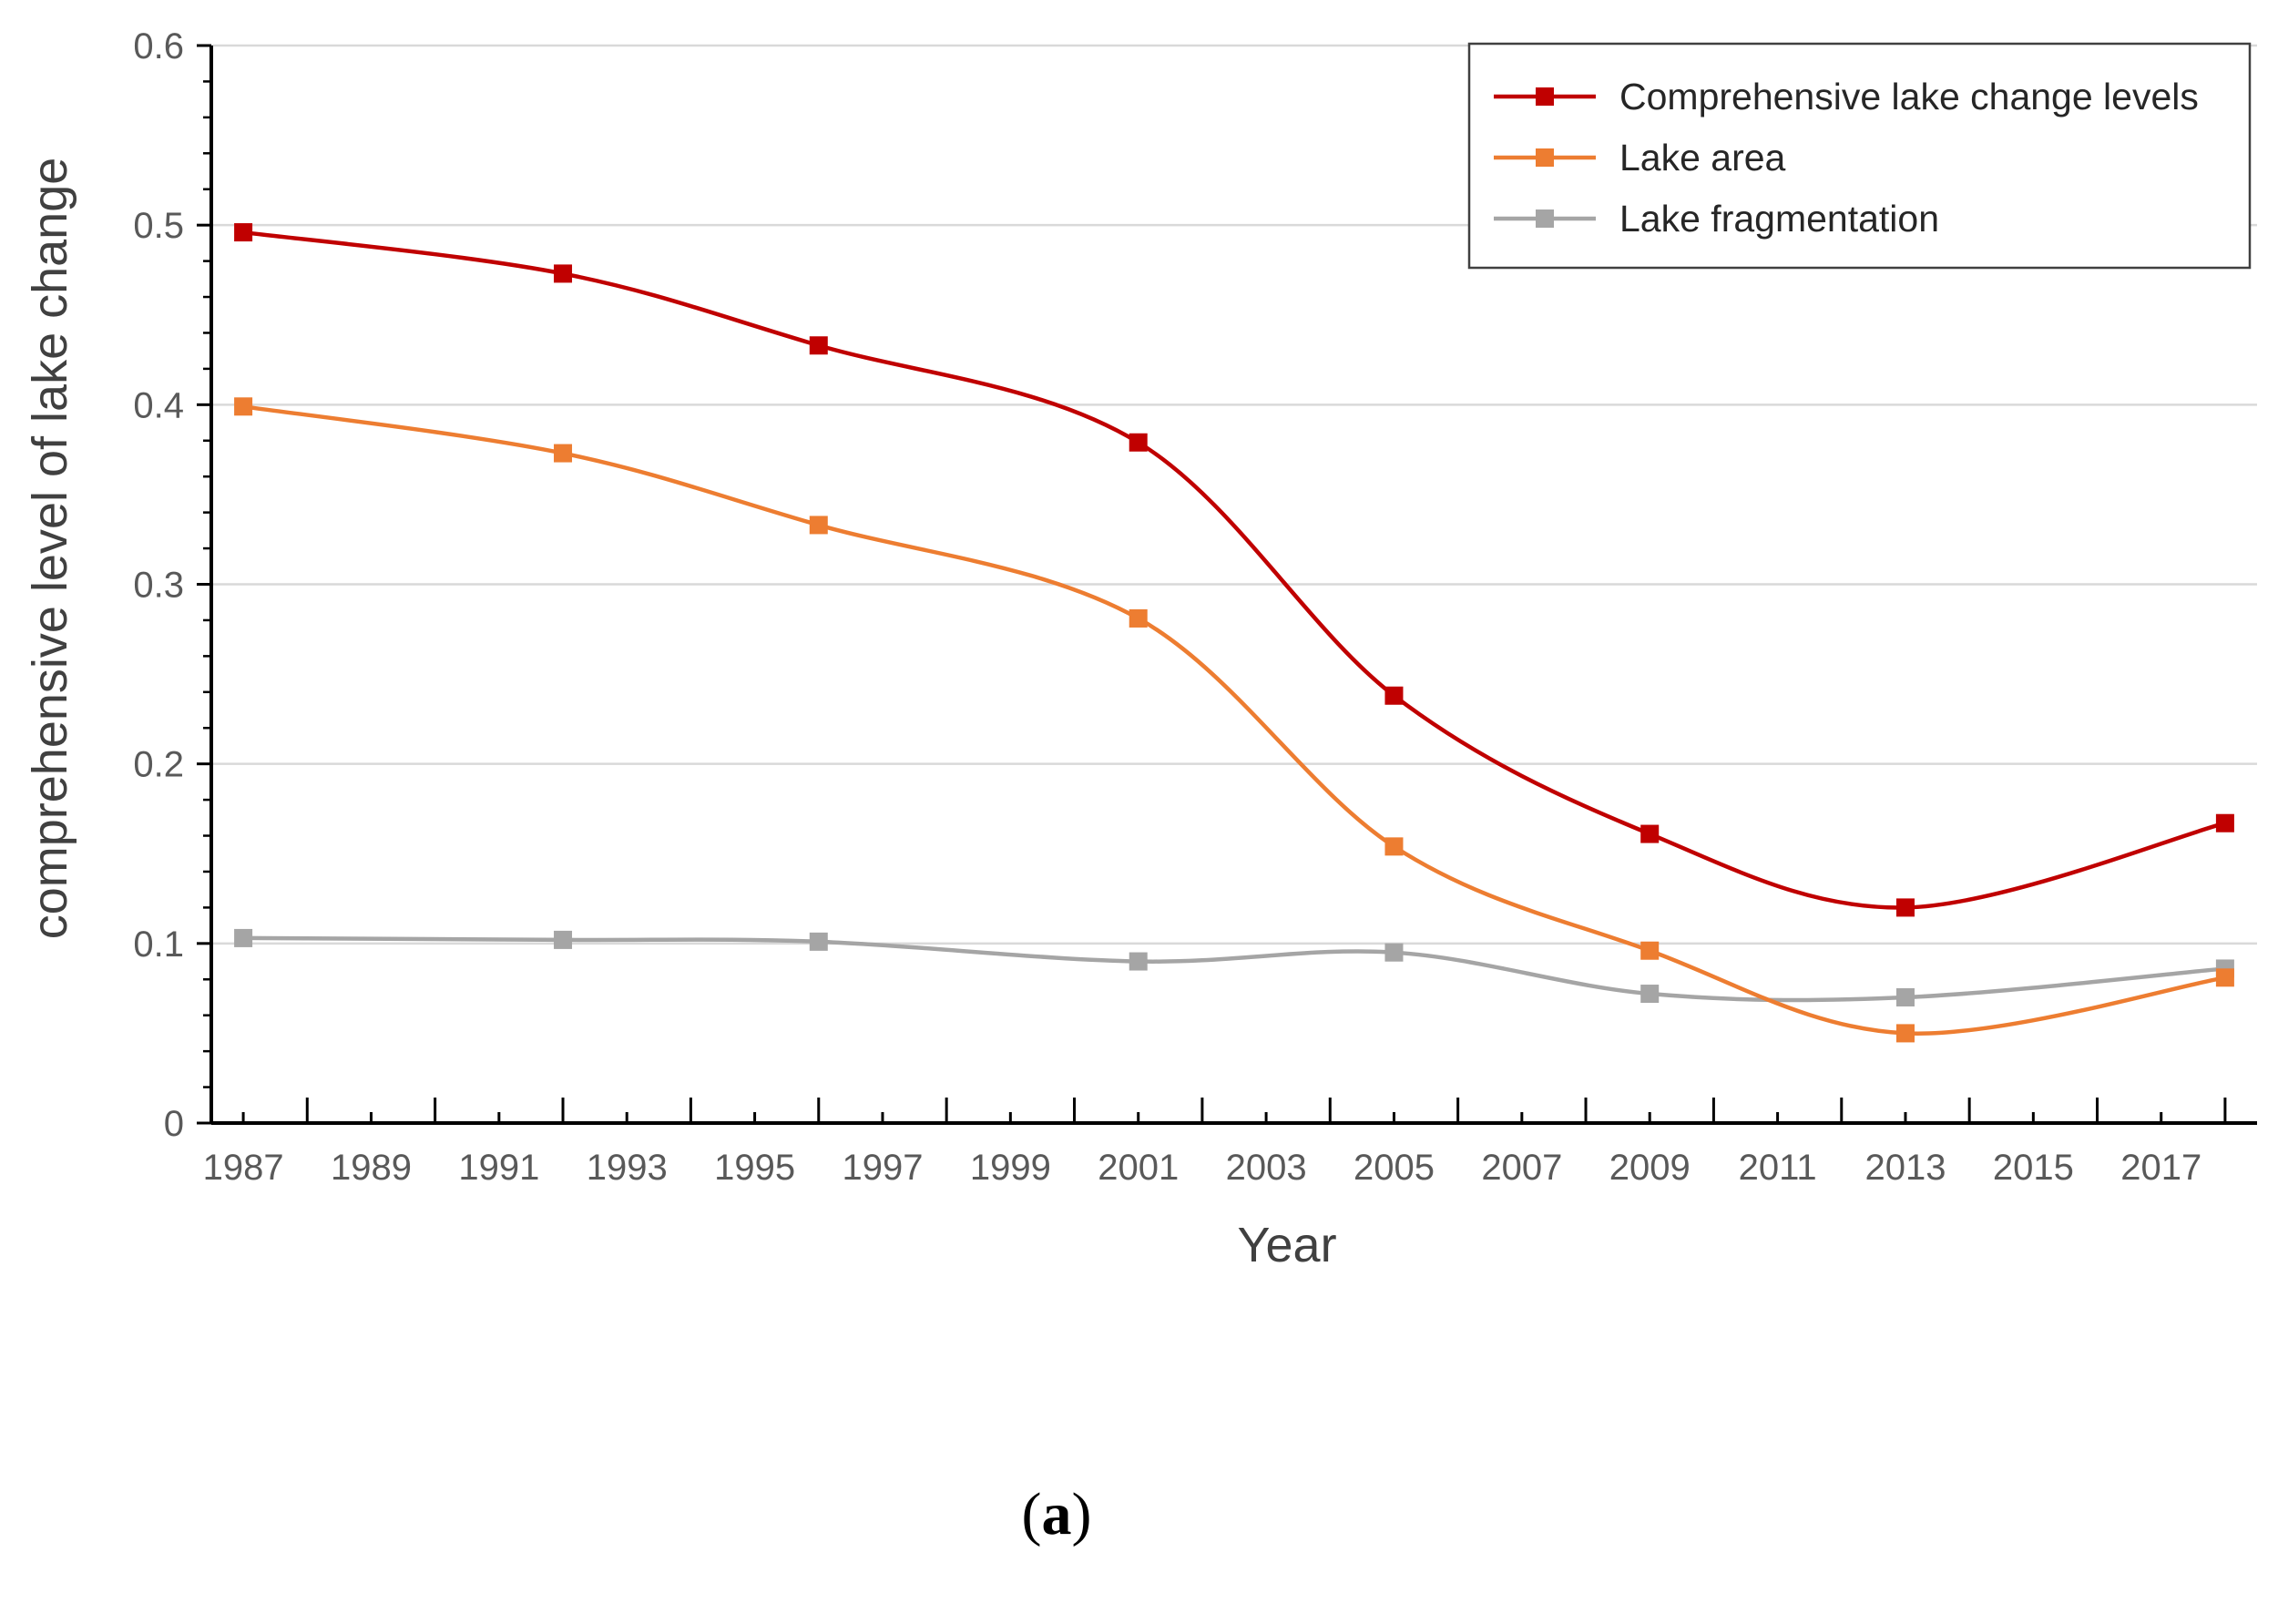  Describe the element at coordinates (1395, 1168) in the screenshot. I see `x-tick-label: 2005` at that location.